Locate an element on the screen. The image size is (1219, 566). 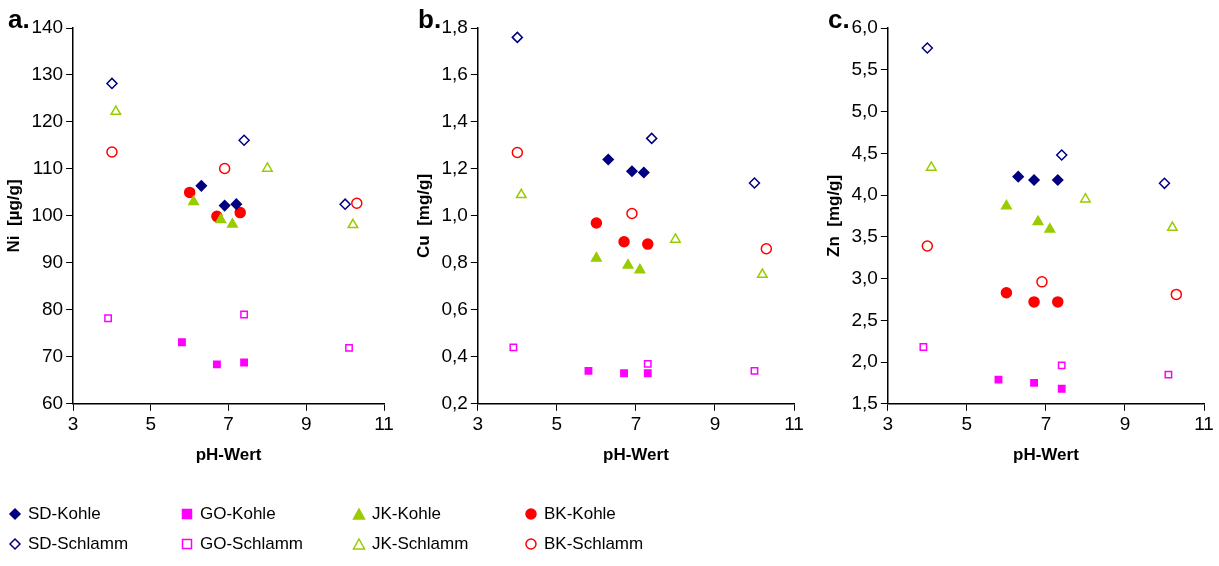
y-tick-label: 60 is located at coordinates (52, 403).